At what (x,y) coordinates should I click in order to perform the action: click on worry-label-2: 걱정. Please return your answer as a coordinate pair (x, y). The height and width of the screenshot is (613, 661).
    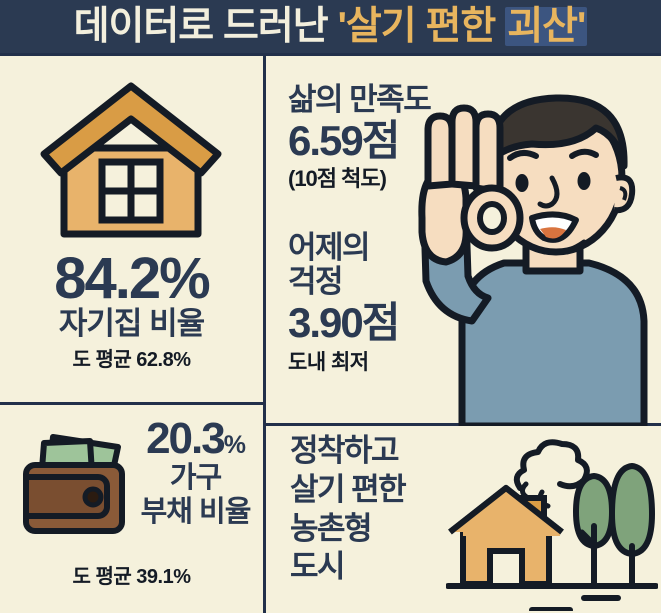
    Looking at the image, I should click on (316, 282).